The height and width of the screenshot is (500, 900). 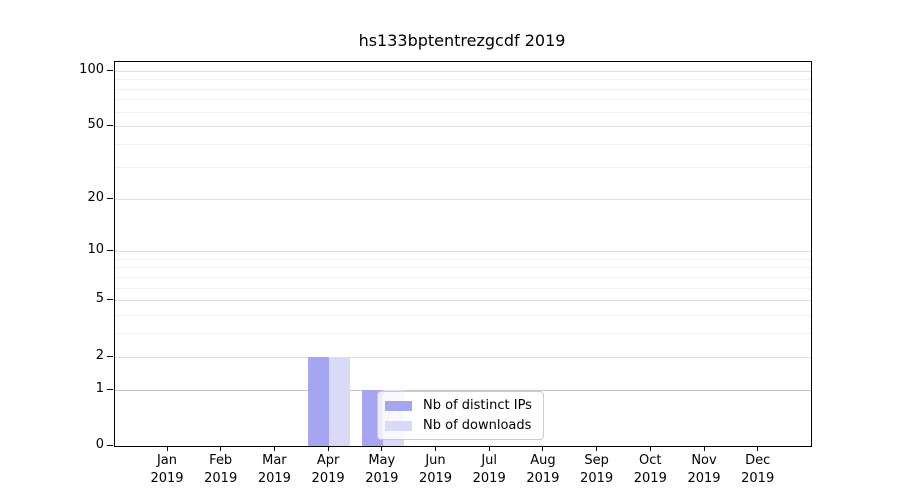 I want to click on legend-row-downloads: Nb of downloads, so click(x=460, y=425).